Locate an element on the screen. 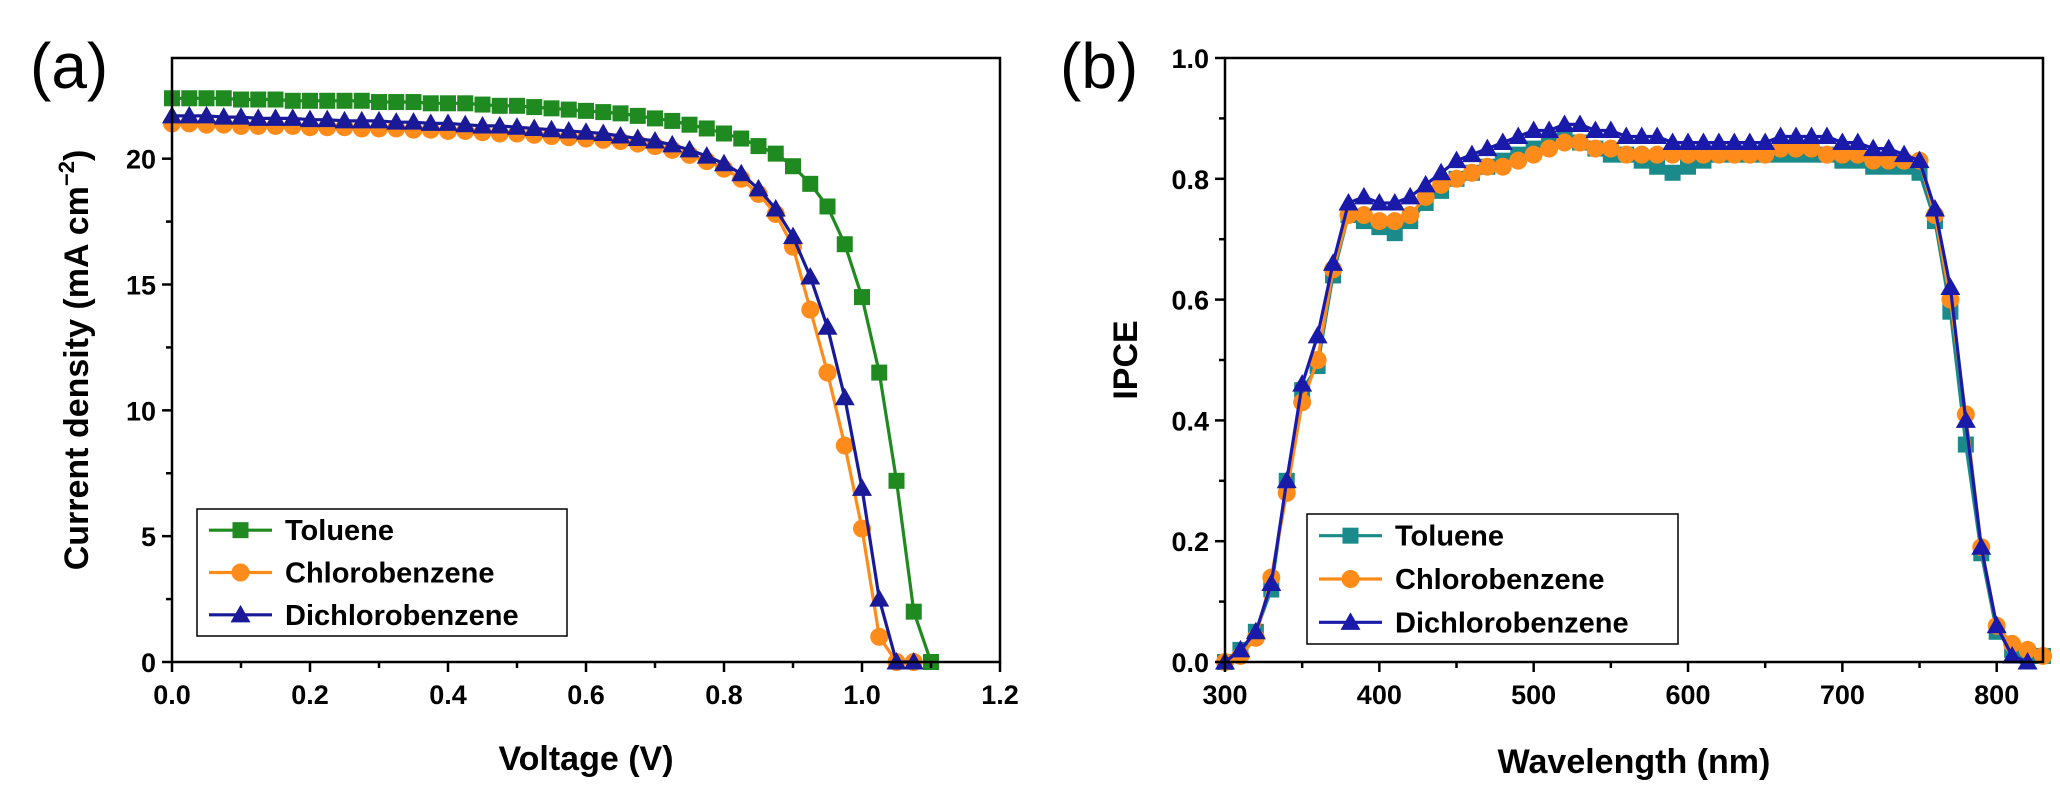 The height and width of the screenshot is (801, 2060). chart-a-x-axis-title: Voltage (V) is located at coordinates (585, 759).